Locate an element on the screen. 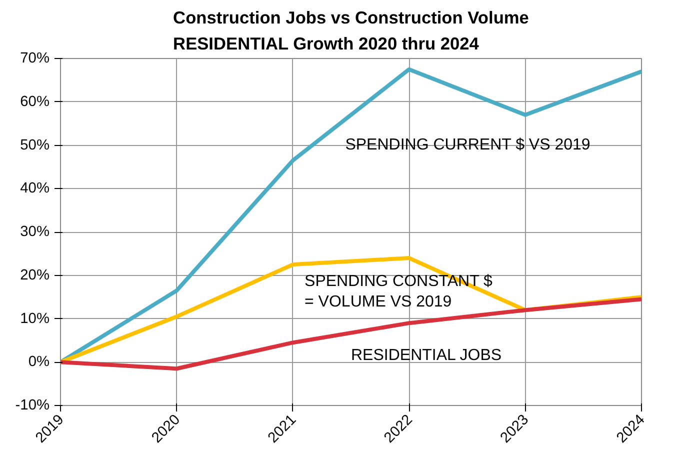 This screenshot has height=461, width=687. y-tick-label: 0% is located at coordinates (39, 362).